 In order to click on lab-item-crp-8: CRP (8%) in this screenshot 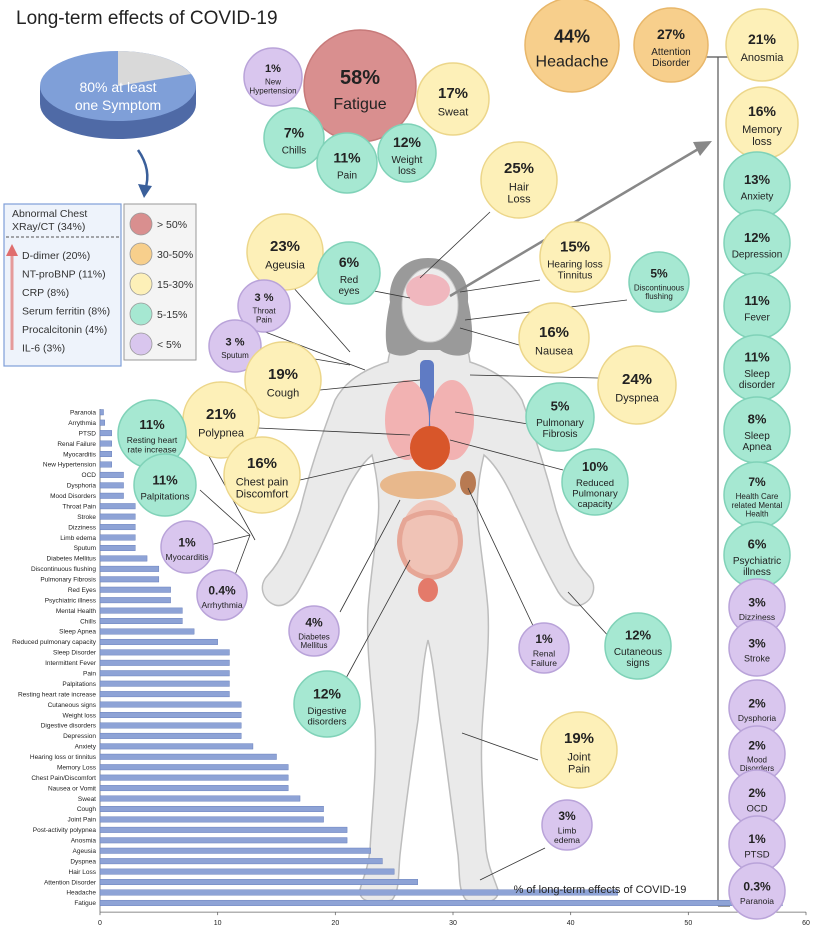, I will do `click(45, 293)`.